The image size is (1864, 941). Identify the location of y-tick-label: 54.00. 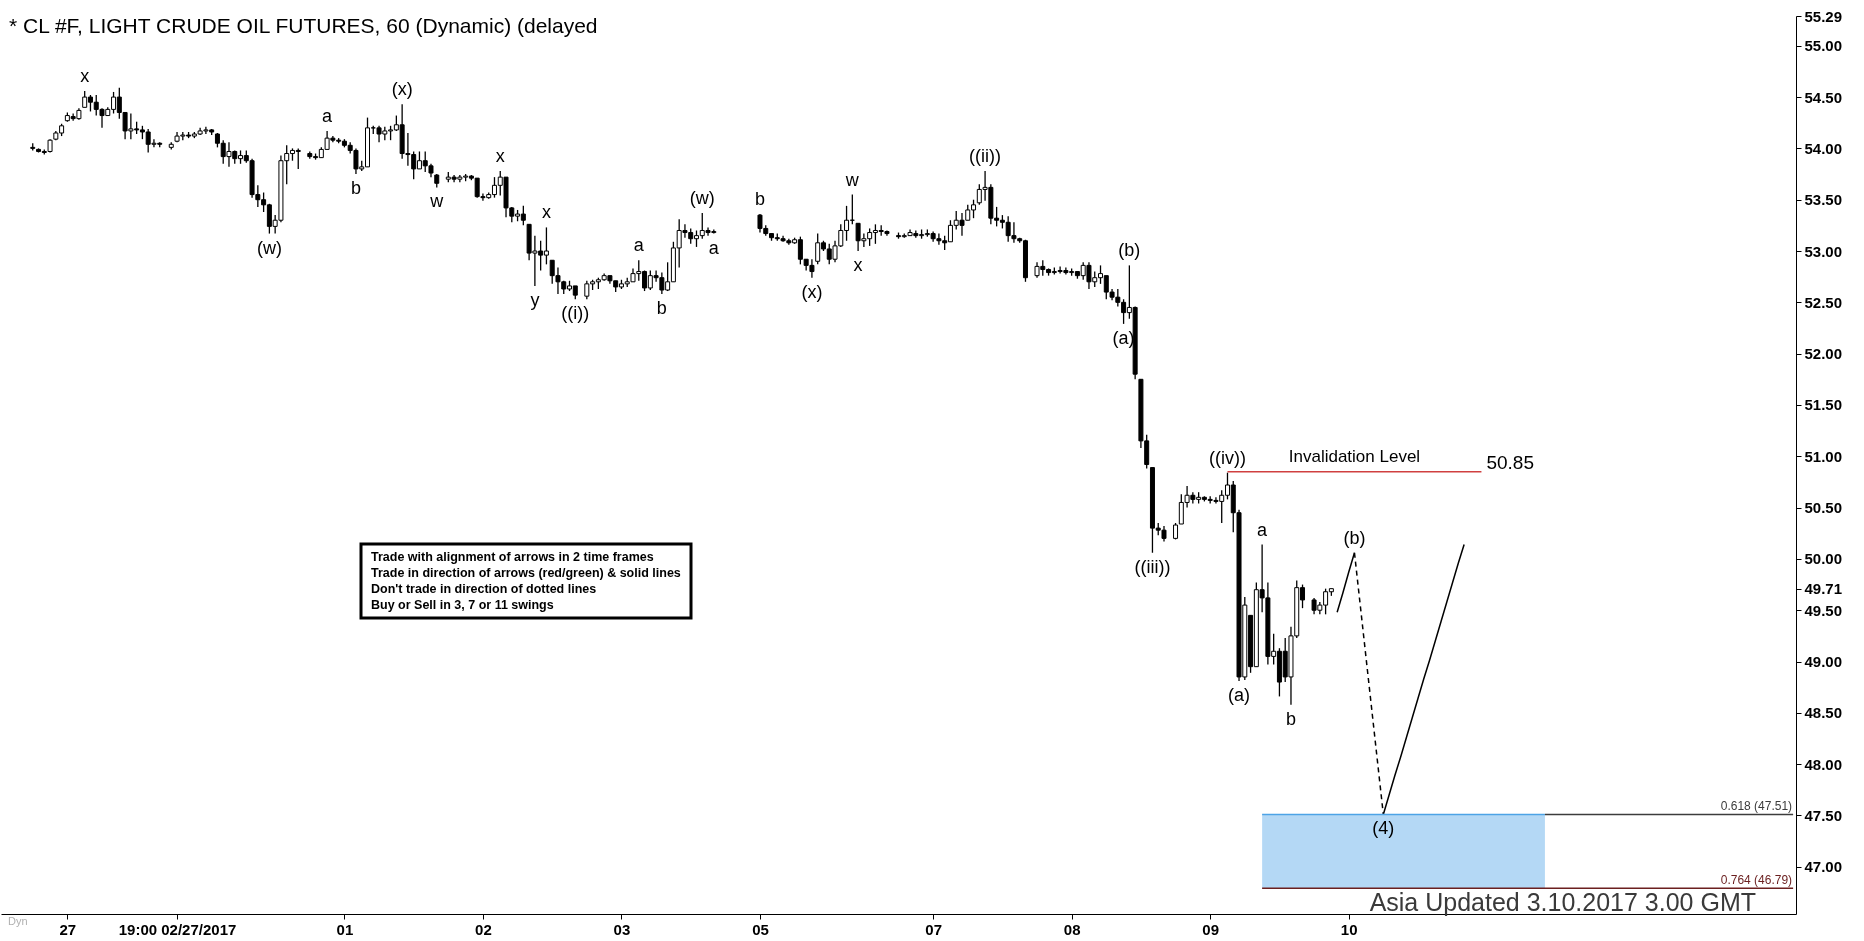
(1823, 148).